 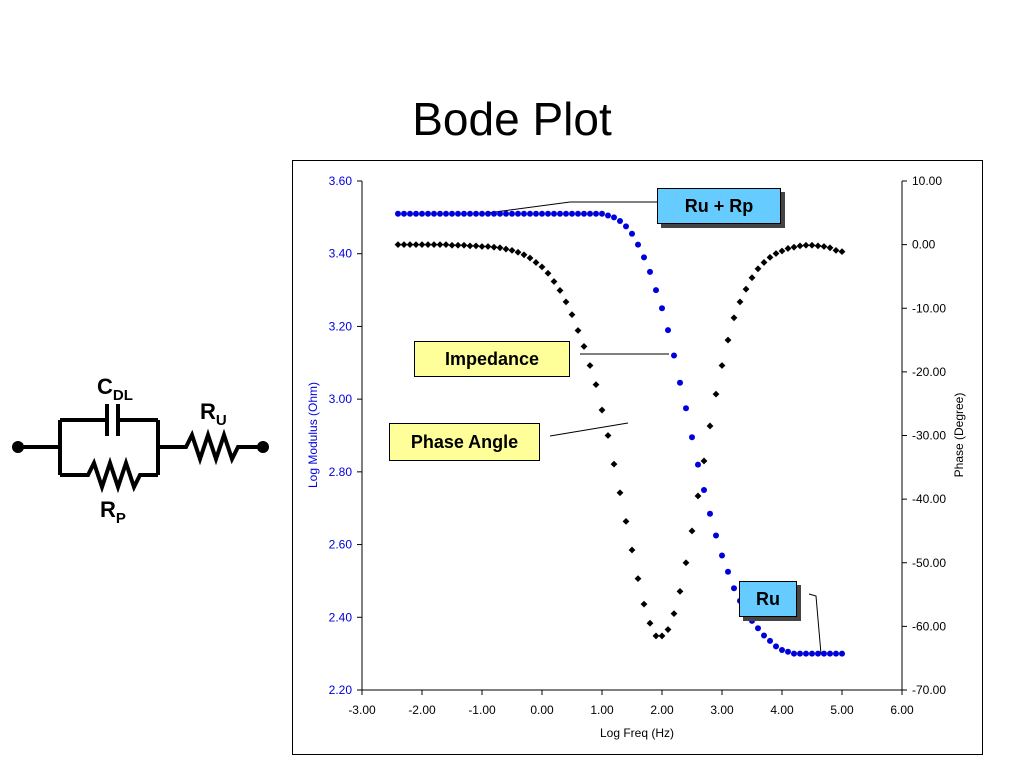 What do you see at coordinates (213, 414) in the screenshot?
I see `ru-label: RU` at bounding box center [213, 414].